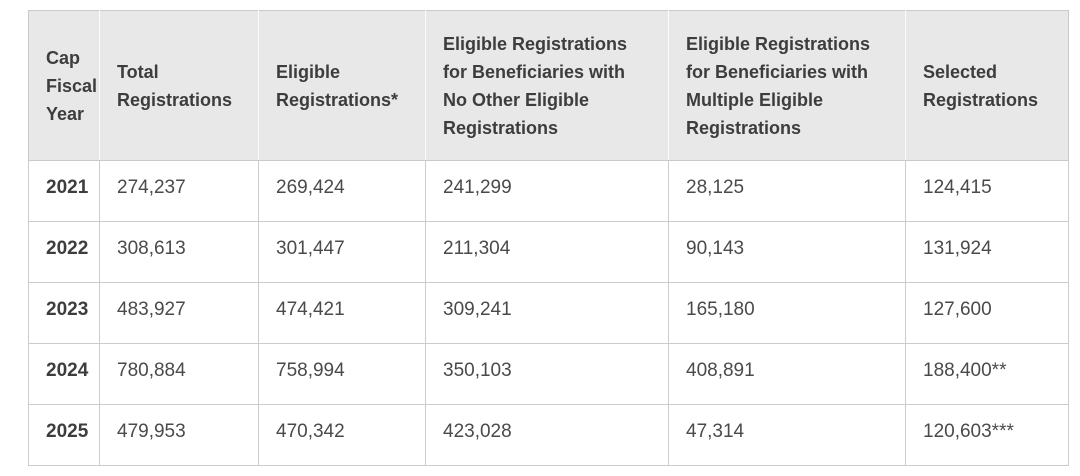  I want to click on table-cell: 241,299, so click(547, 191).